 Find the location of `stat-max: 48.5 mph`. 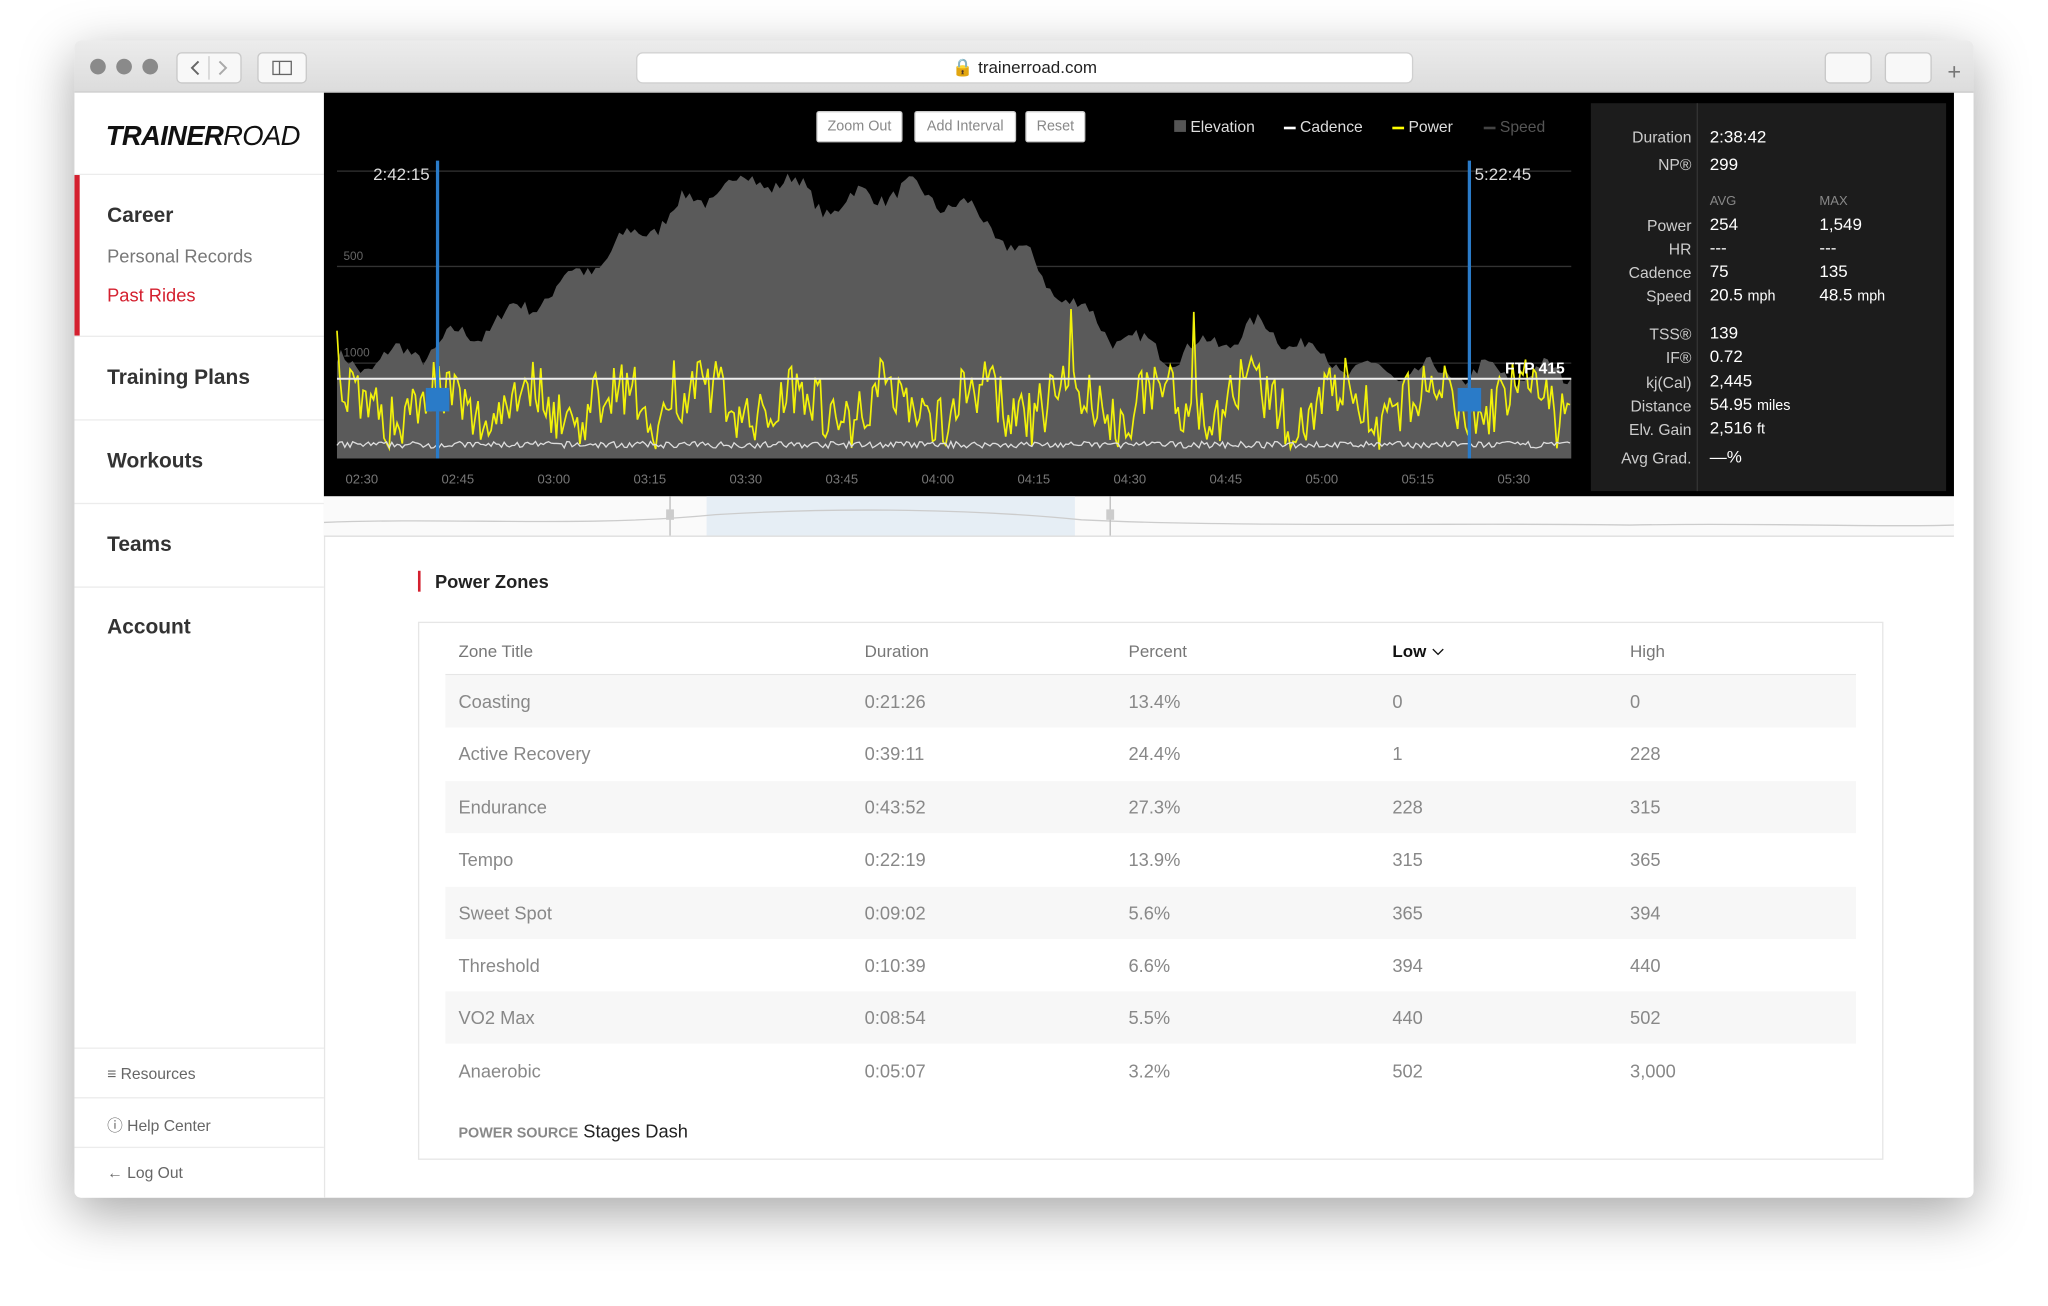

stat-max: 48.5 mph is located at coordinates (1852, 295).